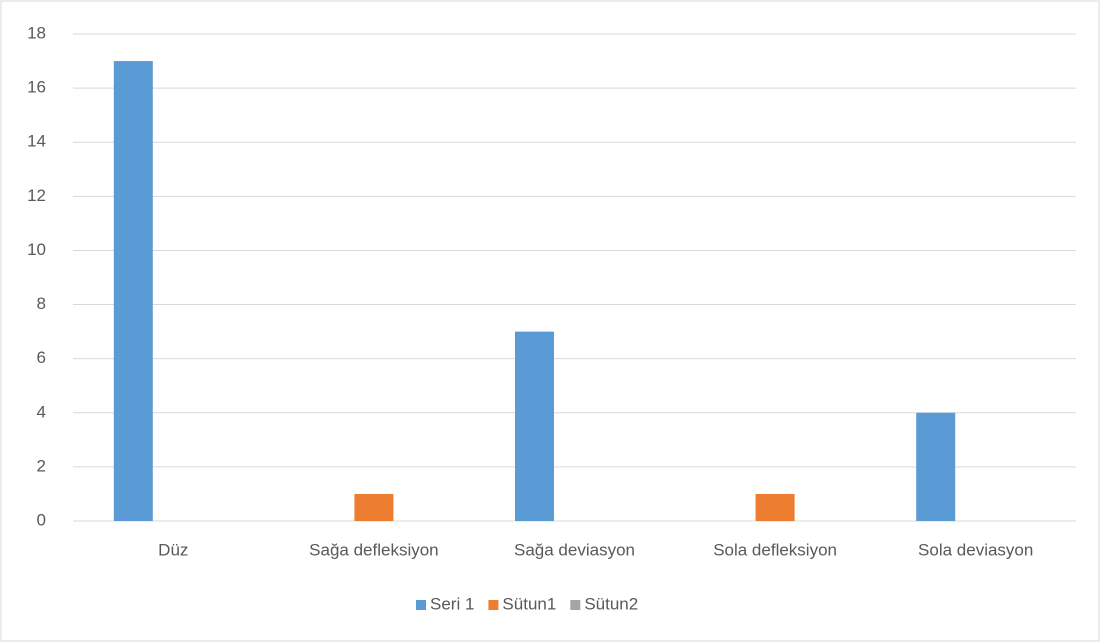 The image size is (1101, 644). I want to click on y-tick-label: 12, so click(36, 195).